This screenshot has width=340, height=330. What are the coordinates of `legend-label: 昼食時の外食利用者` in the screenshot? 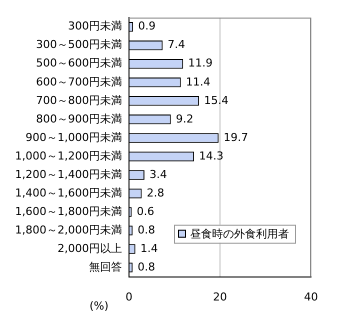 It's located at (239, 234).